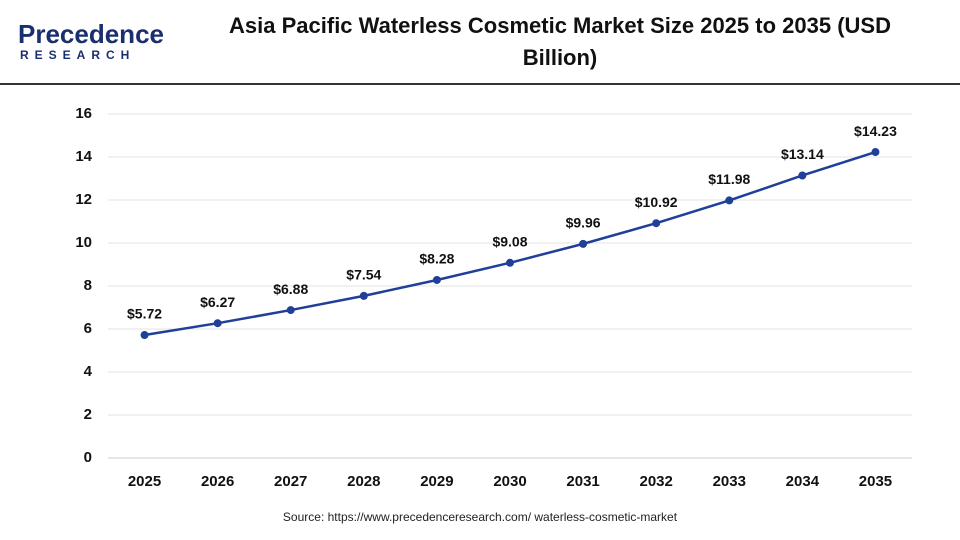  Describe the element at coordinates (83, 242) in the screenshot. I see `y-tick-label: 10` at that location.